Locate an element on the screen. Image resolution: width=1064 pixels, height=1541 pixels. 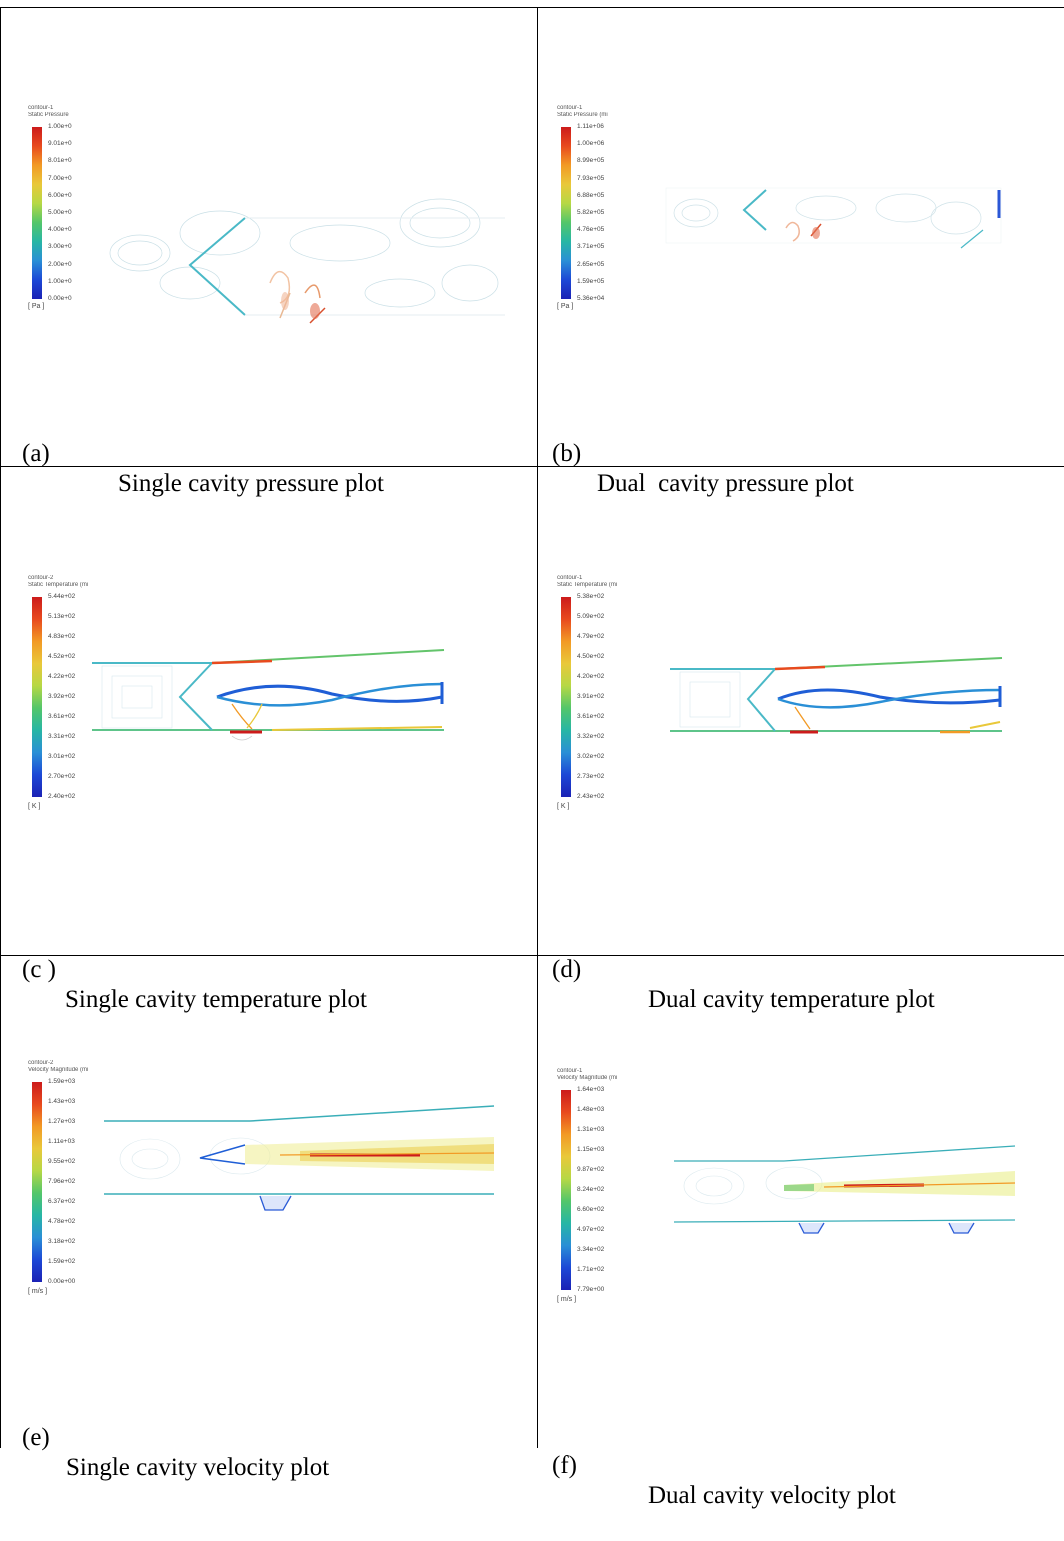
legend-tick-label: 3.02e+02 is located at coordinates (591, 756).